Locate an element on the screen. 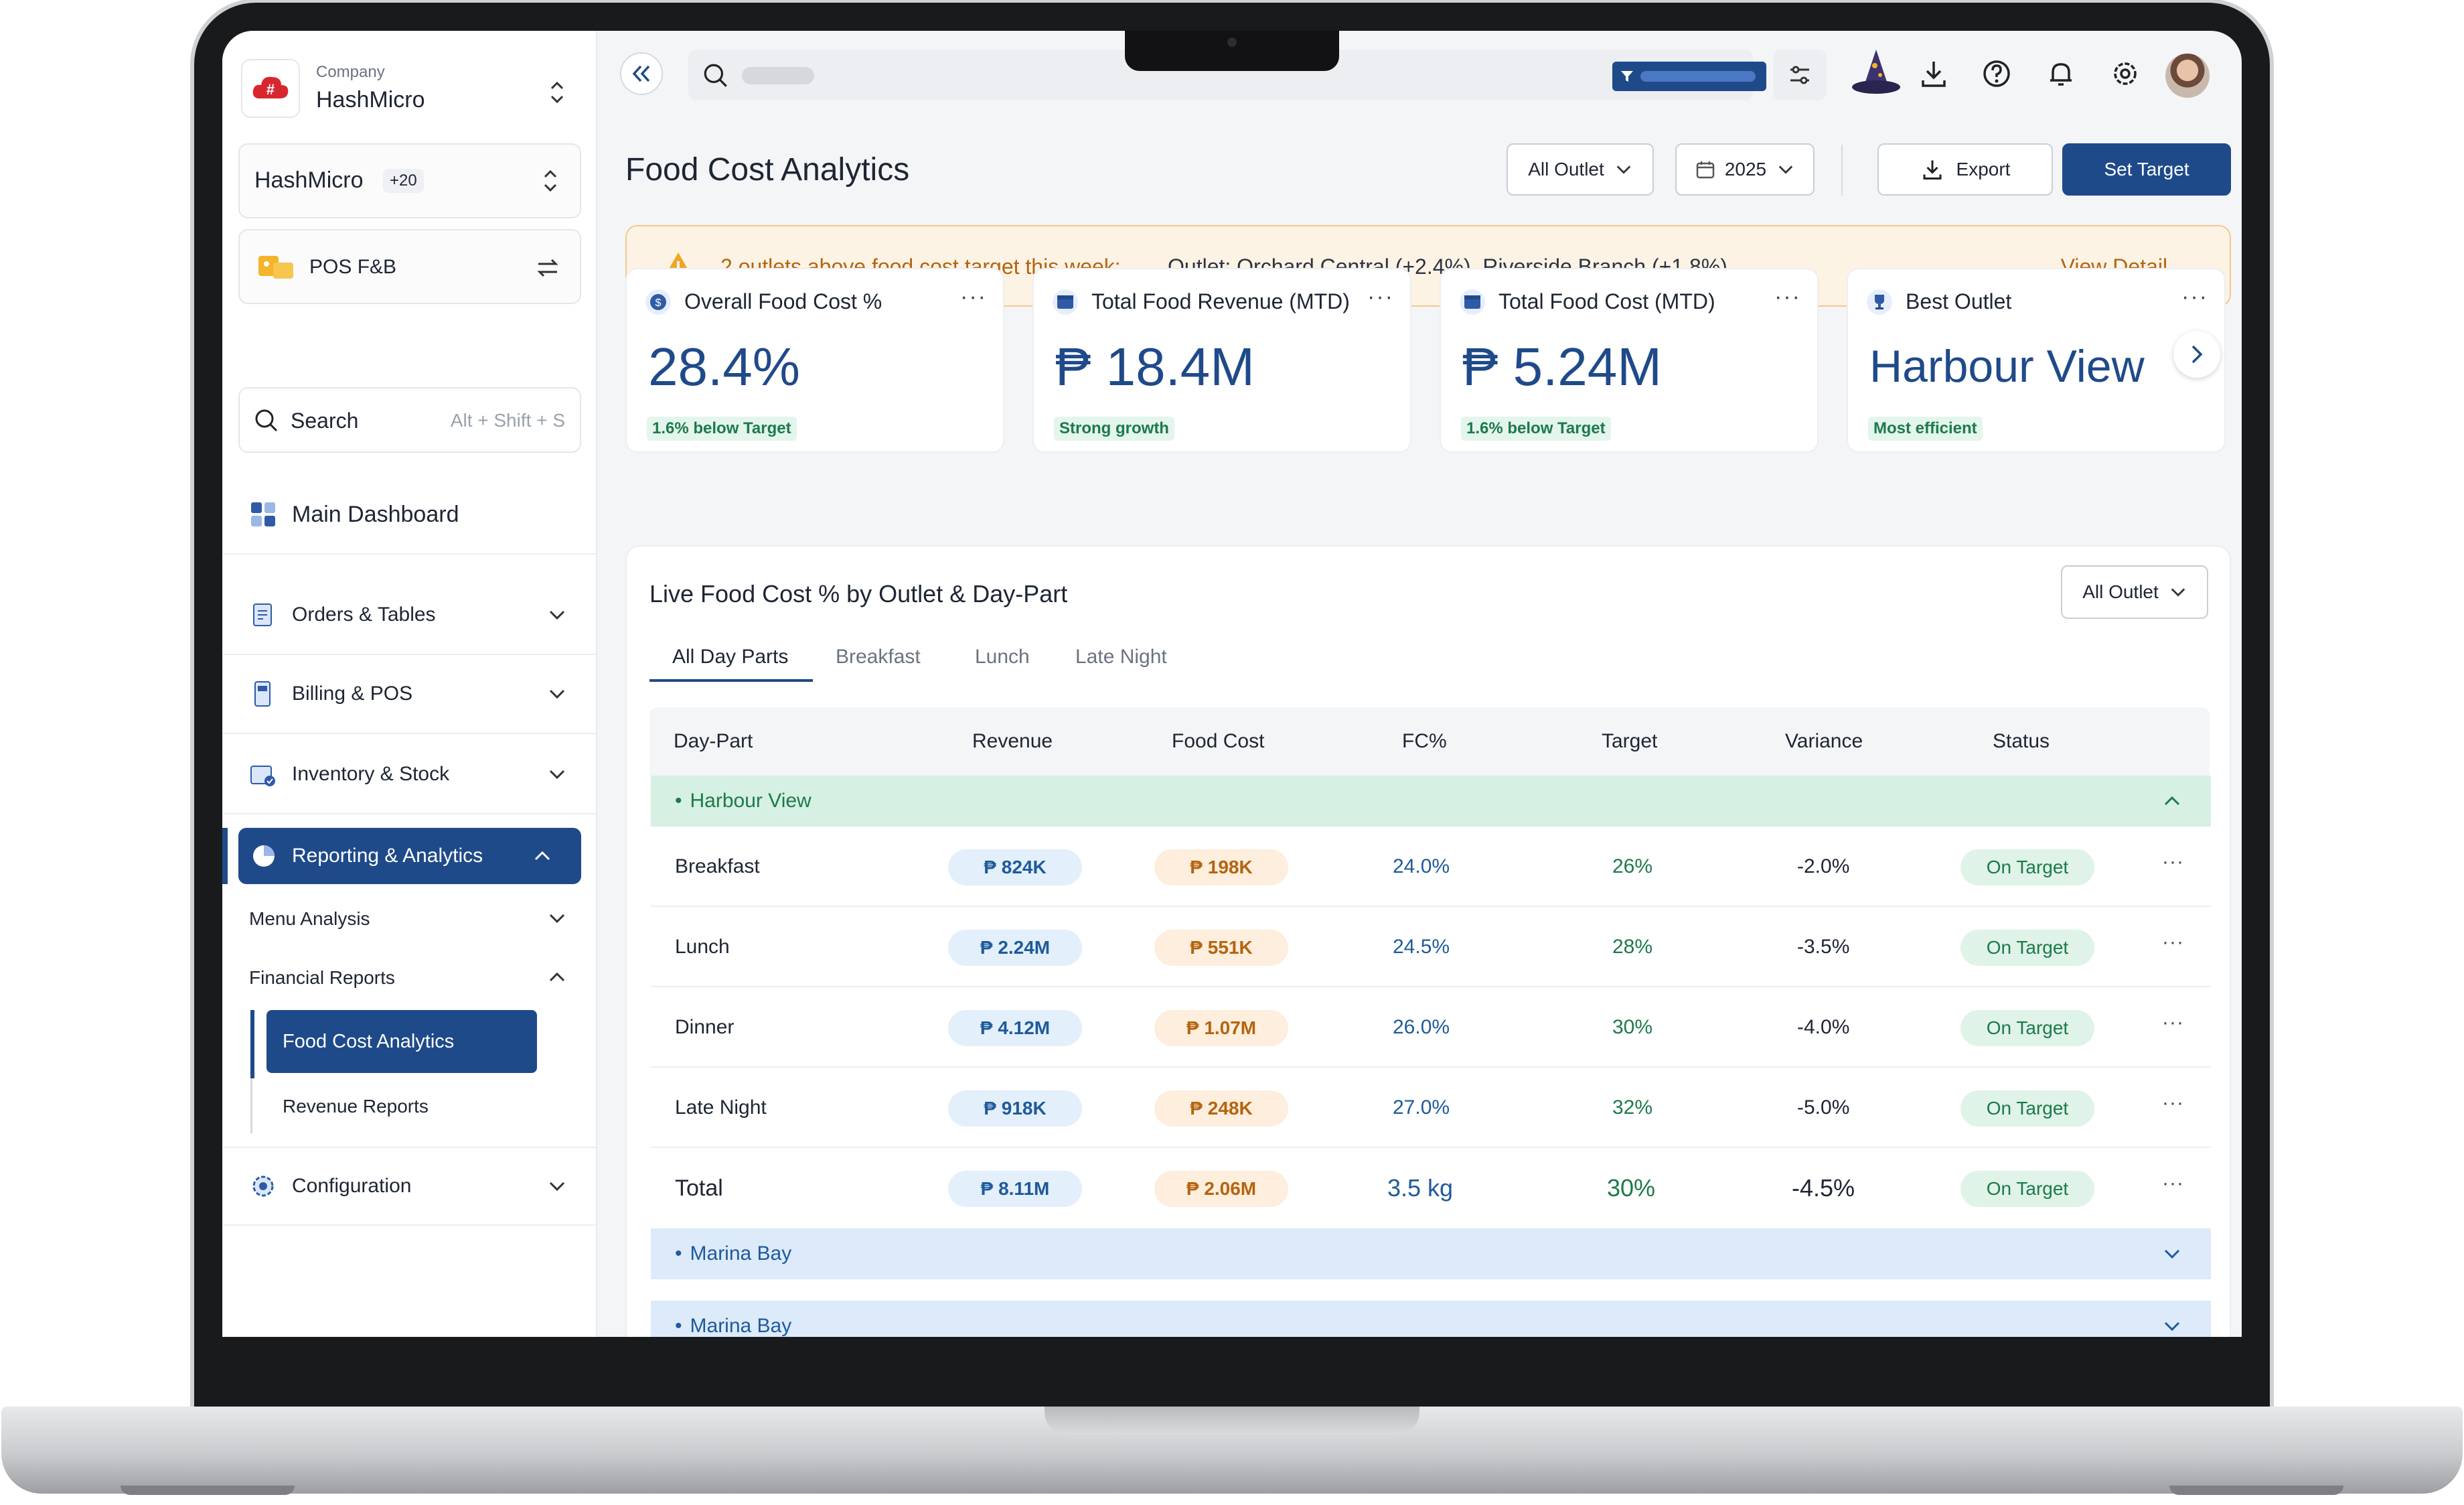 The height and width of the screenshot is (1505, 2464). cell-fc: 26.0% is located at coordinates (1421, 1027).